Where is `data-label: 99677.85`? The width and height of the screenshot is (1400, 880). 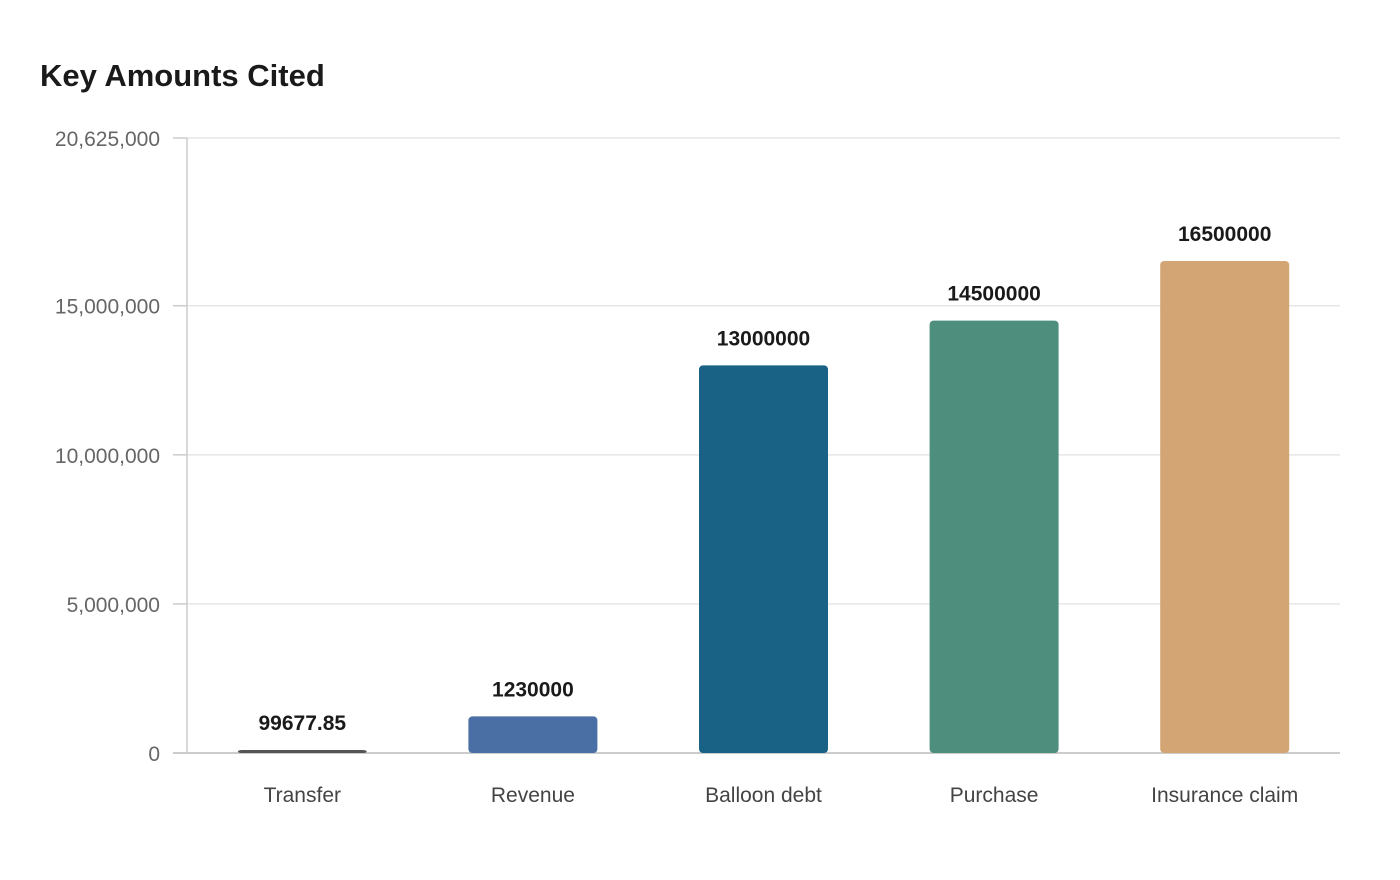 data-label: 99677.85 is located at coordinates (303, 723).